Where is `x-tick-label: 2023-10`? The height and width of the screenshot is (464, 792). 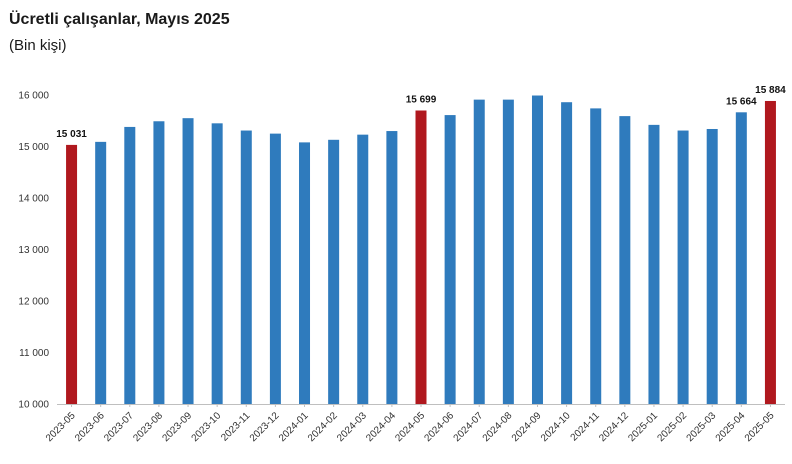
x-tick-label: 2023-10 is located at coordinates (207, 427).